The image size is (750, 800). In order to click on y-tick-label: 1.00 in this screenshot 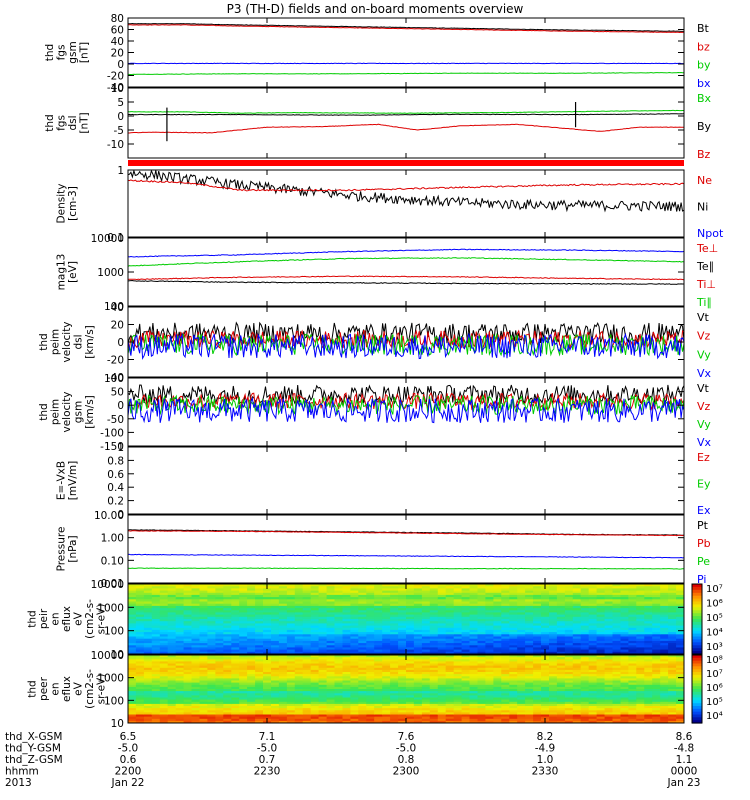, I will do `click(112, 539)`.